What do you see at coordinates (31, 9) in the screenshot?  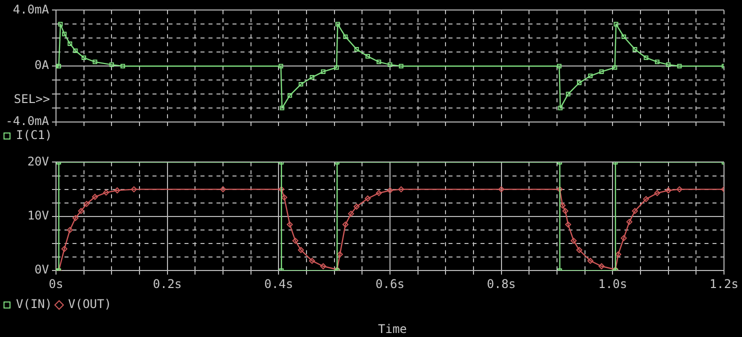 I see `y-tick-label: 4.0mA` at bounding box center [31, 9].